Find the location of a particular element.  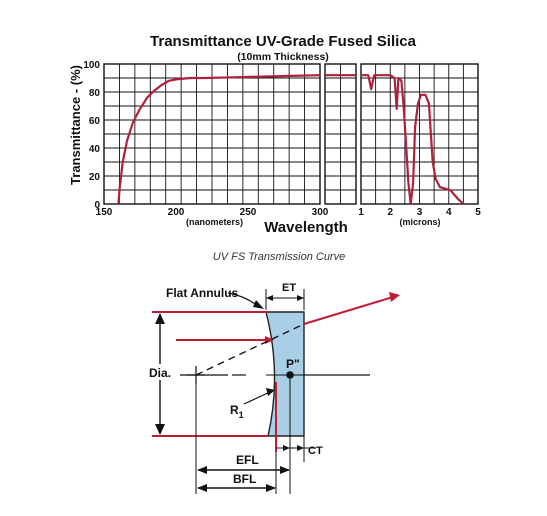

dia-arrowhead-bottom is located at coordinates (160, 429).